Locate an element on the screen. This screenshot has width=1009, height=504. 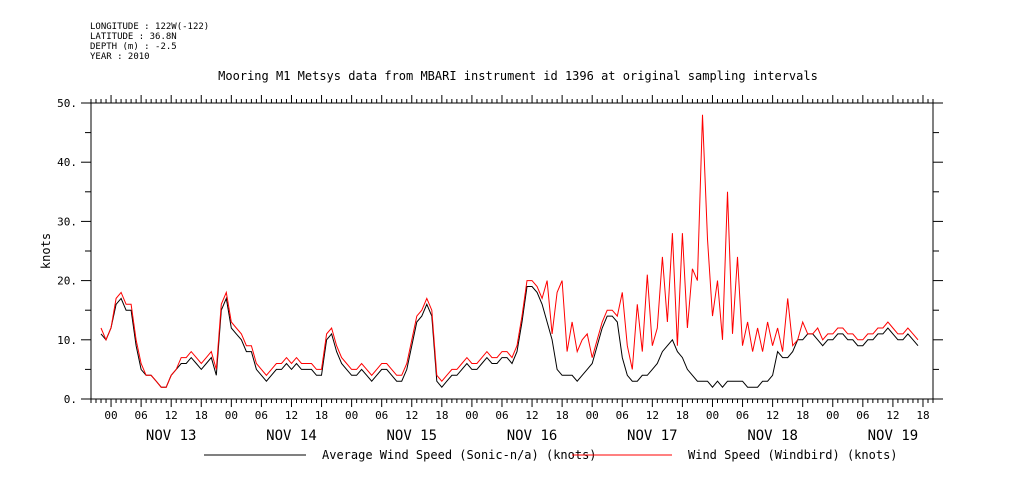
y-tick-label: 0. is located at coordinates (70, 399).